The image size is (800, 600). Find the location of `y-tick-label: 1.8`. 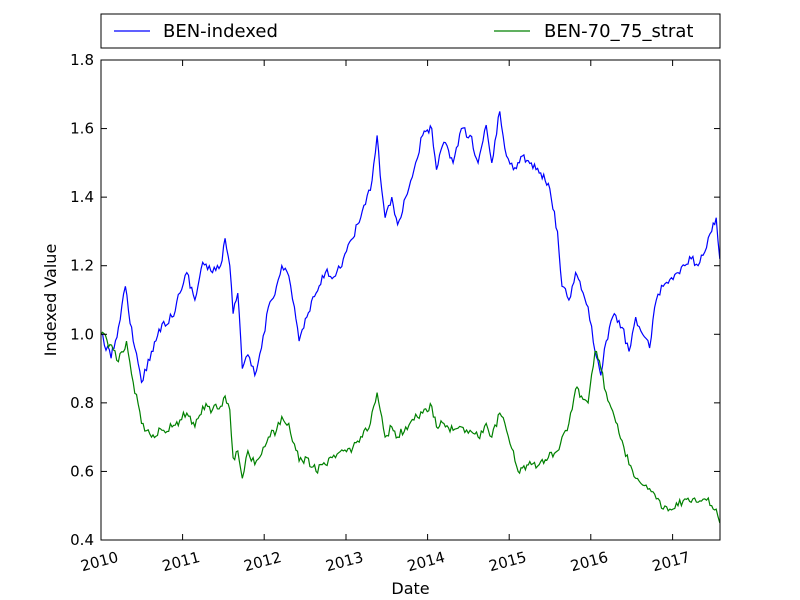

y-tick-label: 1.8 is located at coordinates (82, 60).